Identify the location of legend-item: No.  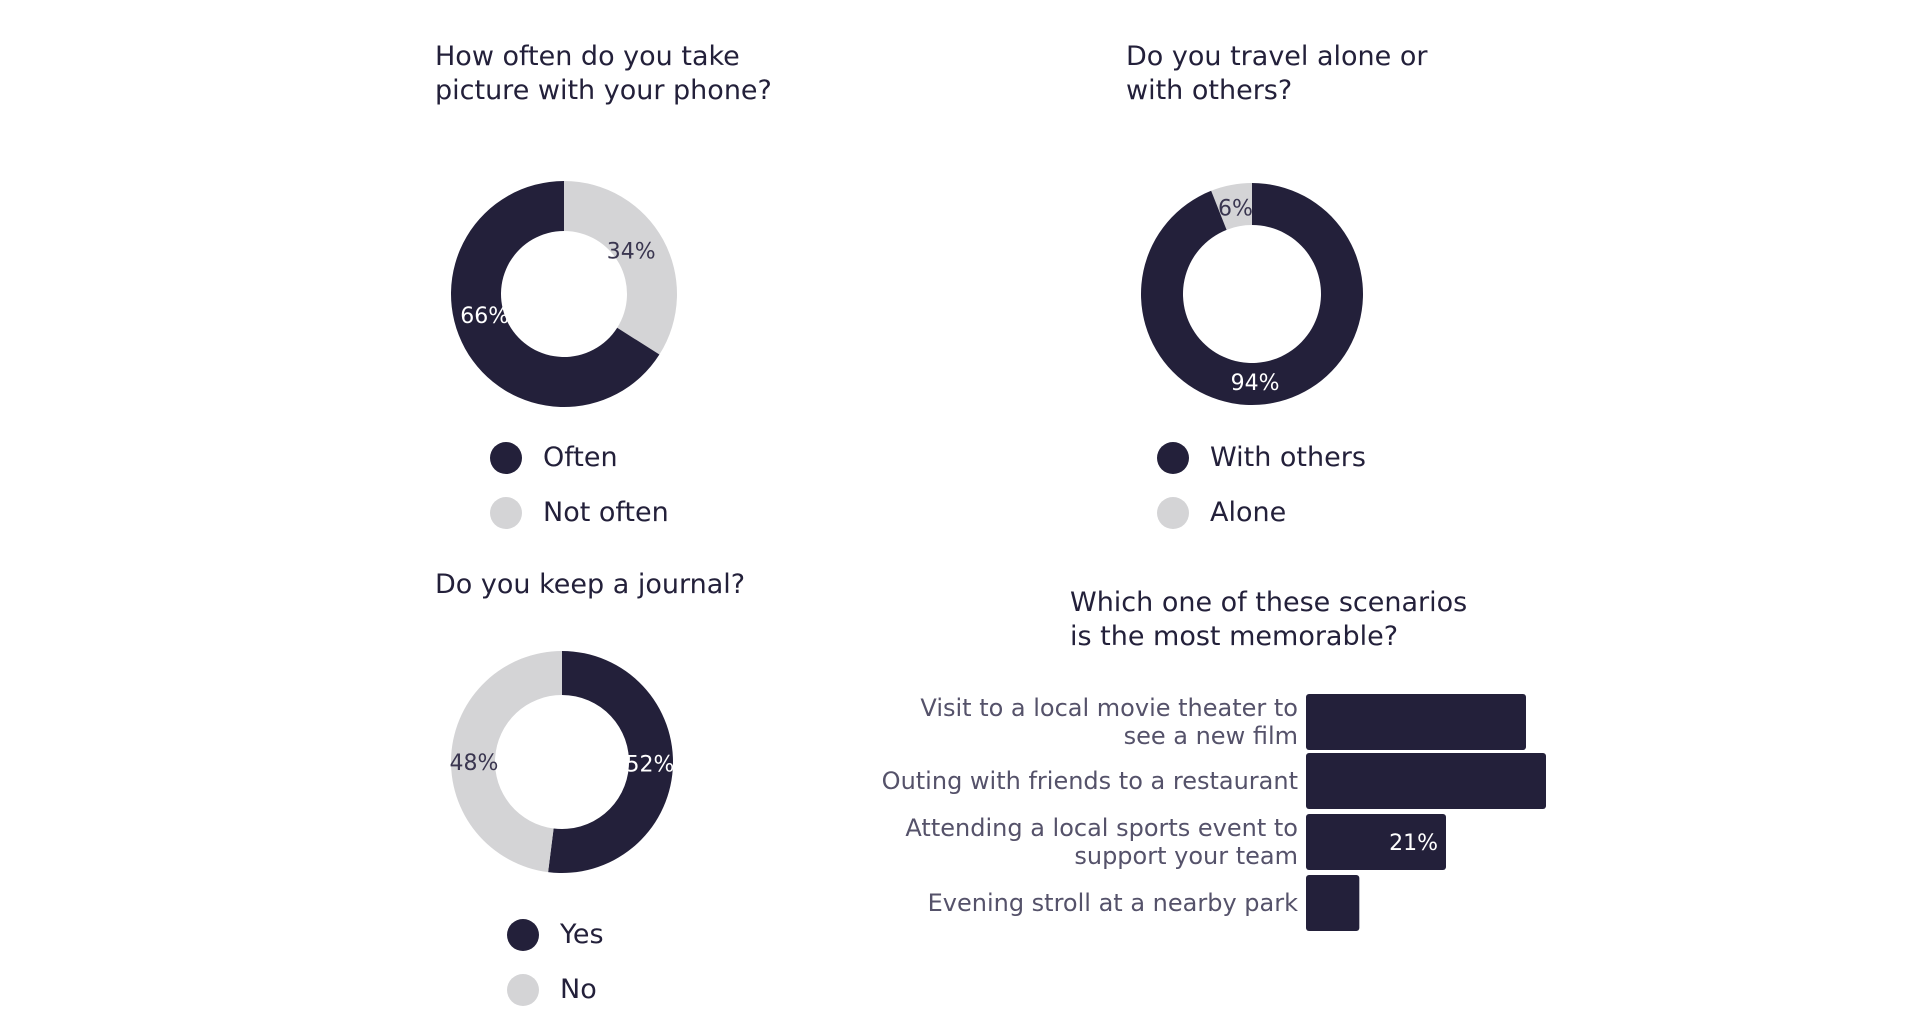
(555, 989).